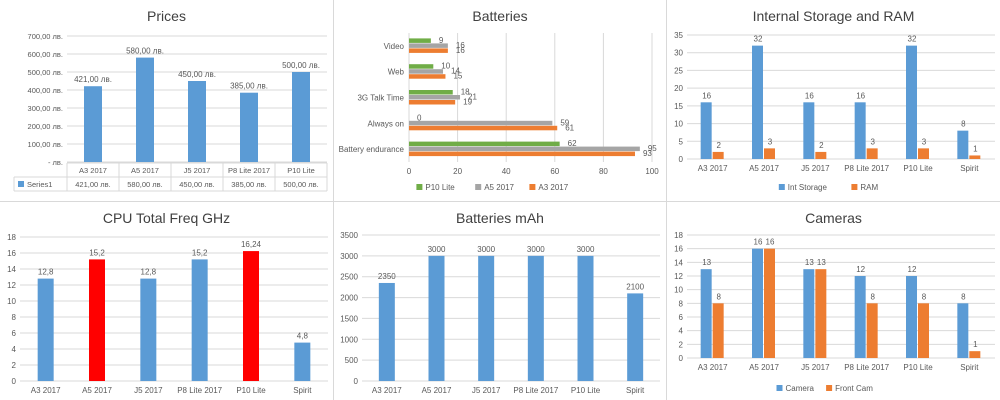 Image resolution: width=1000 pixels, height=400 pixels. I want to click on chart-title: Internal Storage and RAM, so click(833, 16).